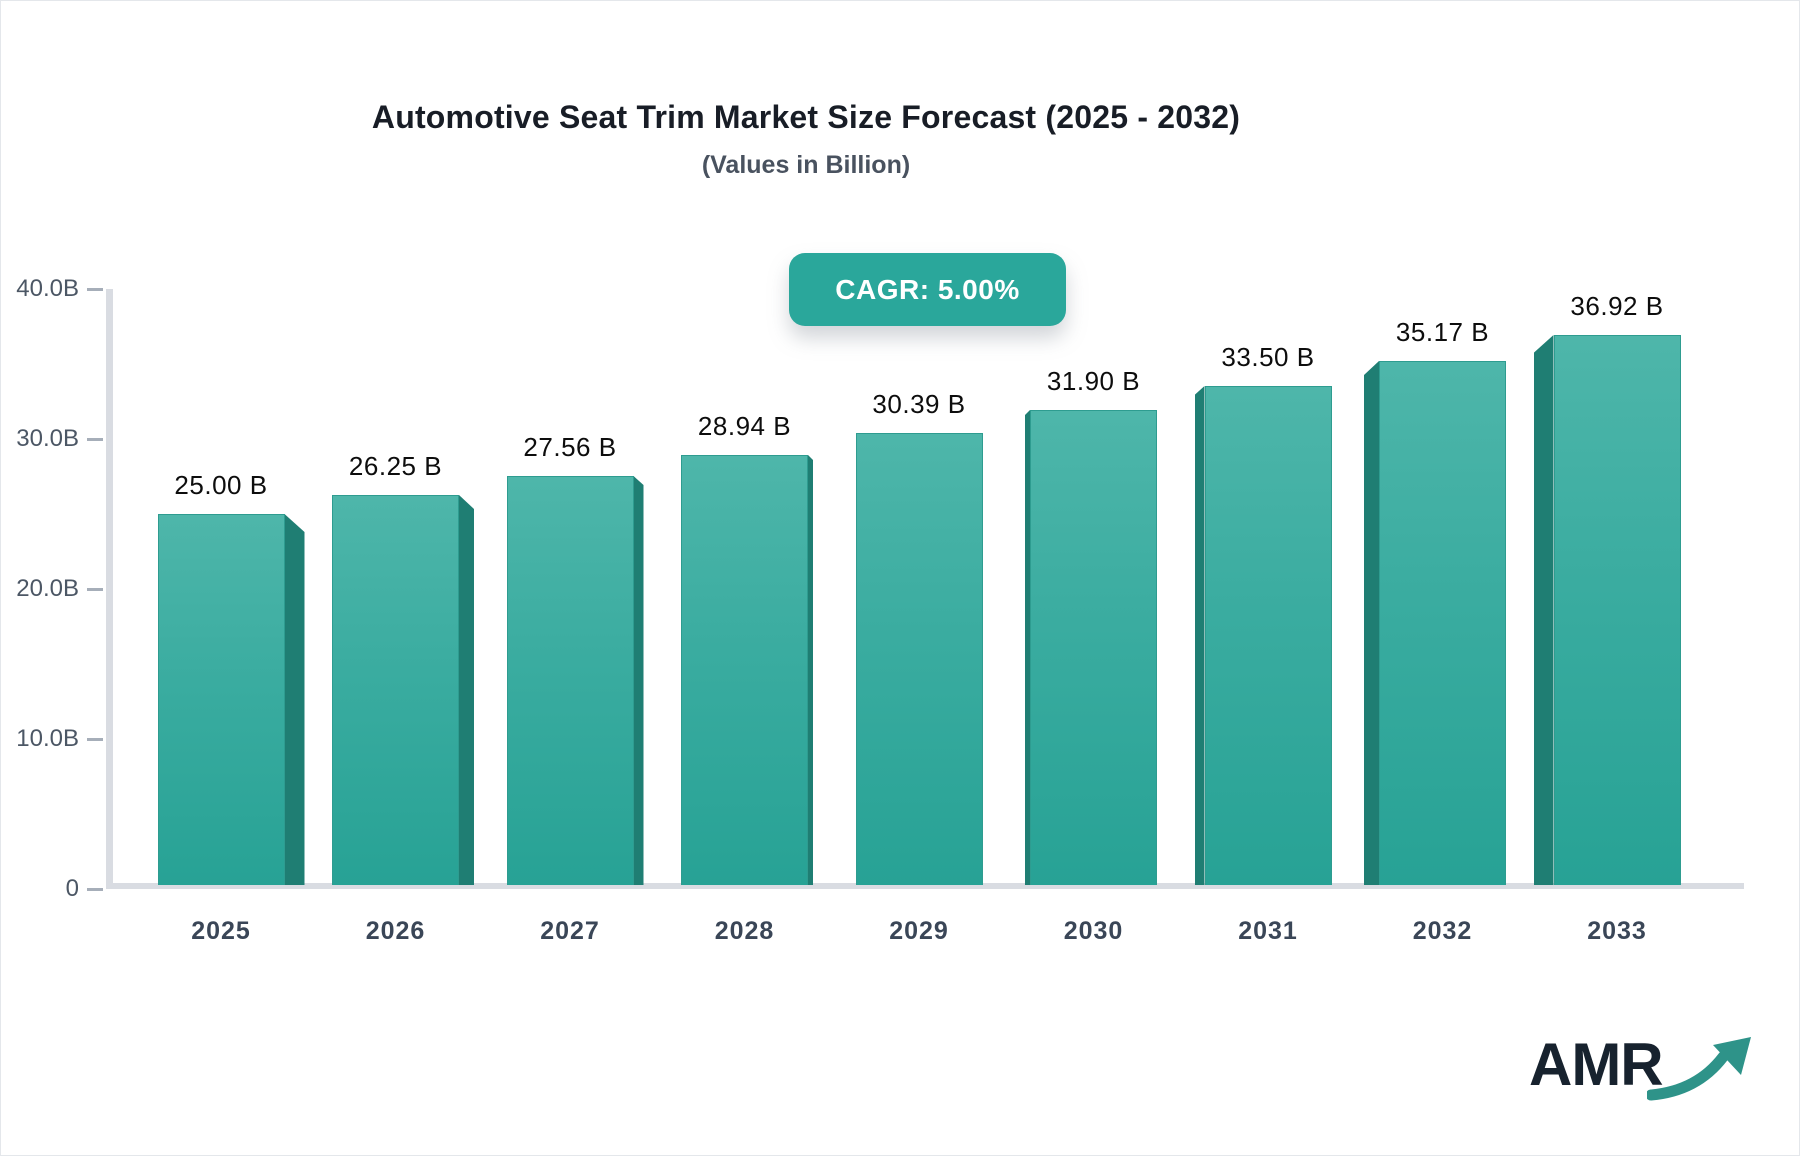 This screenshot has width=1800, height=1156. Describe the element at coordinates (570, 447) in the screenshot. I see `bar-value-label: 27.56 B` at that location.